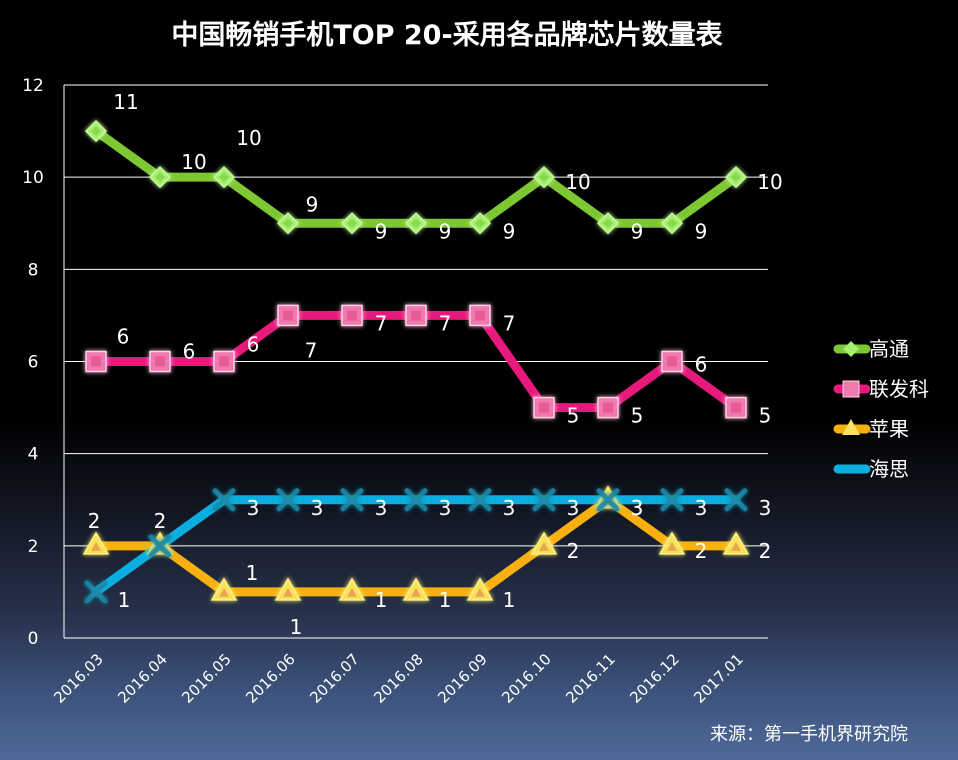  What do you see at coordinates (889, 349) in the screenshot?
I see `legend-label: 高通` at bounding box center [889, 349].